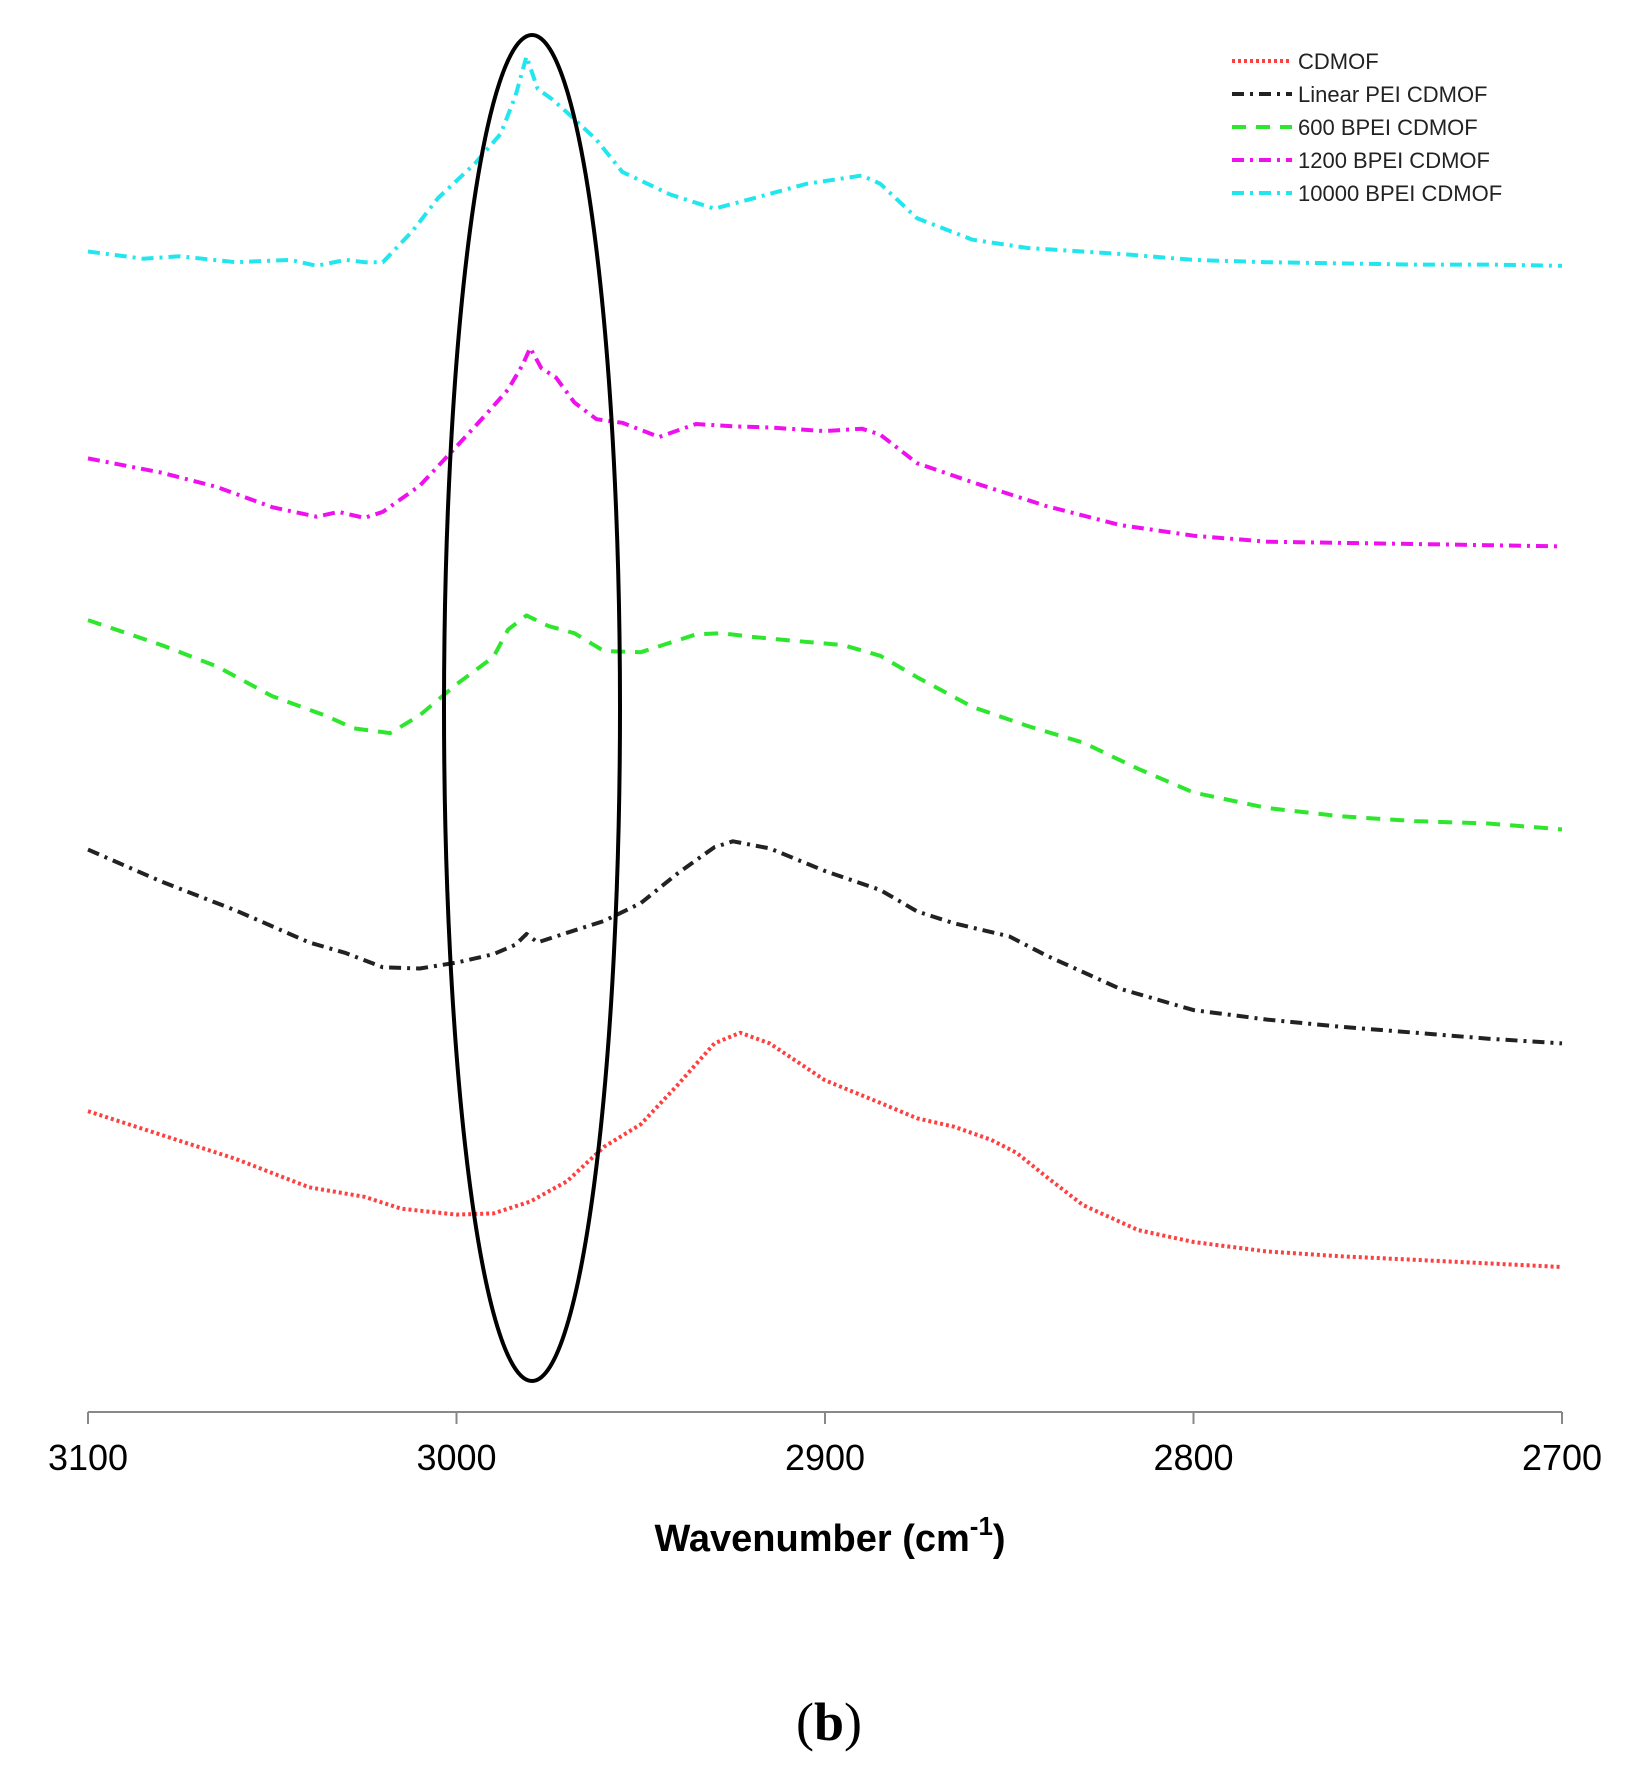 The height and width of the screenshot is (1779, 1642). I want to click on x-tick-label: 2800, so click(1193, 1457).